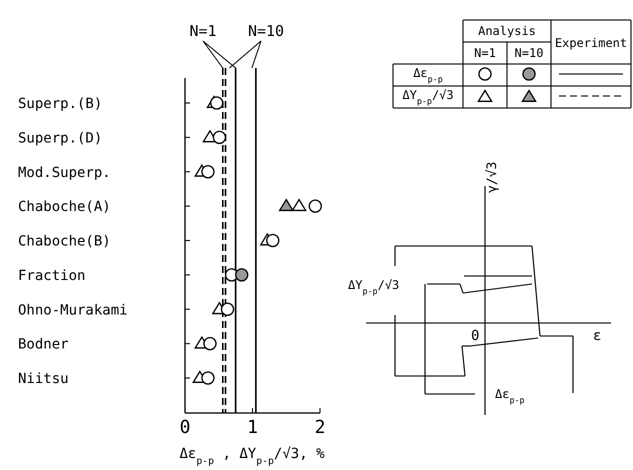 The height and width of the screenshot is (470, 633). Describe the element at coordinates (43, 379) in the screenshot. I see `y-tick-label: Niitsu` at that location.